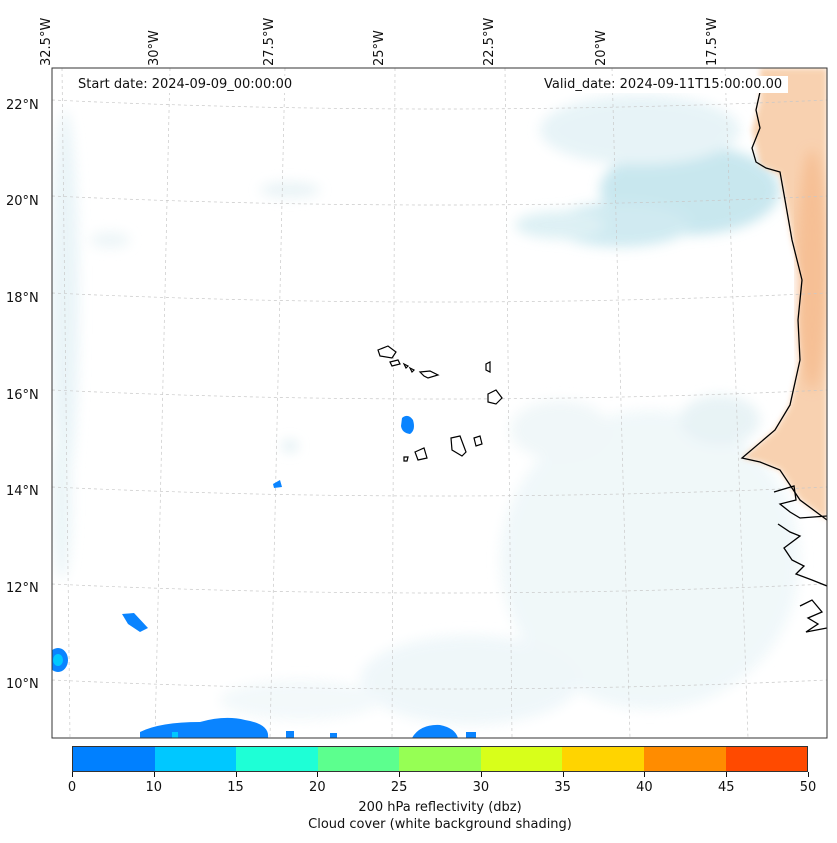 Image resolution: width=837 pixels, height=843 pixels. Describe the element at coordinates (22, 491) in the screenshot. I see `lat-label: 14°N` at that location.